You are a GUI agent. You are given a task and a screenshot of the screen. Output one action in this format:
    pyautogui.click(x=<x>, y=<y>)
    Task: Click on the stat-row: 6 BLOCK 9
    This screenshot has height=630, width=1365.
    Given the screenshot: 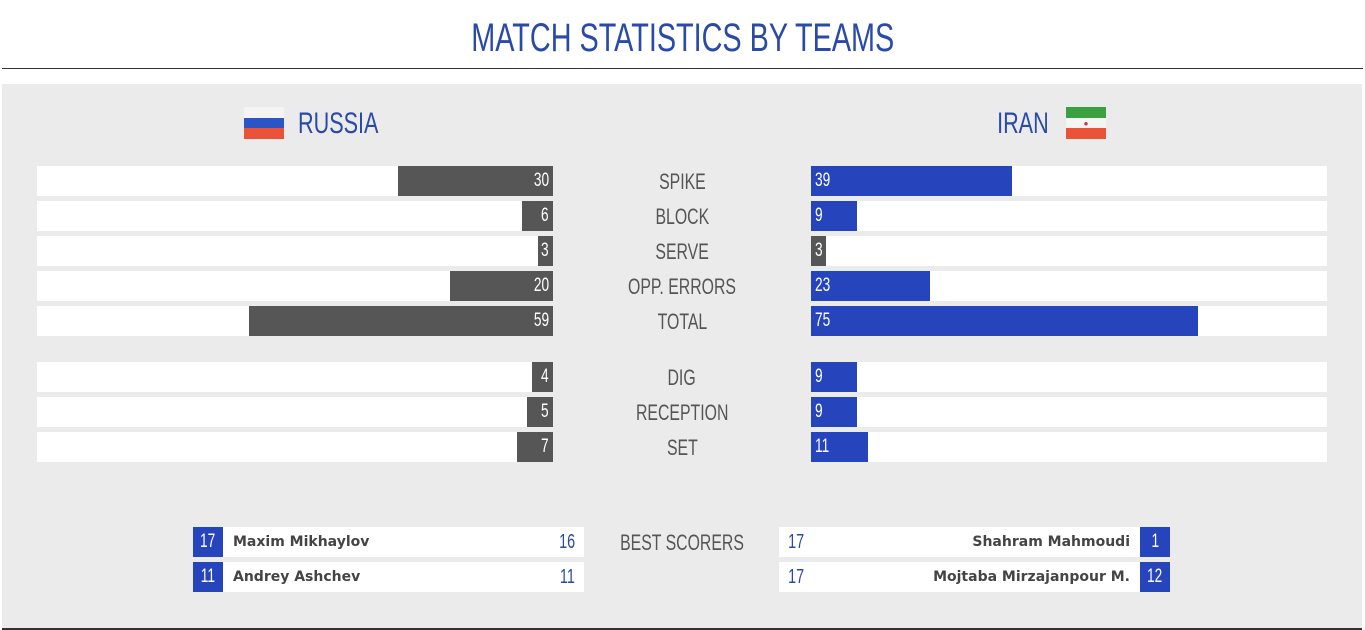 What is the action you would take?
    pyautogui.click(x=682, y=216)
    